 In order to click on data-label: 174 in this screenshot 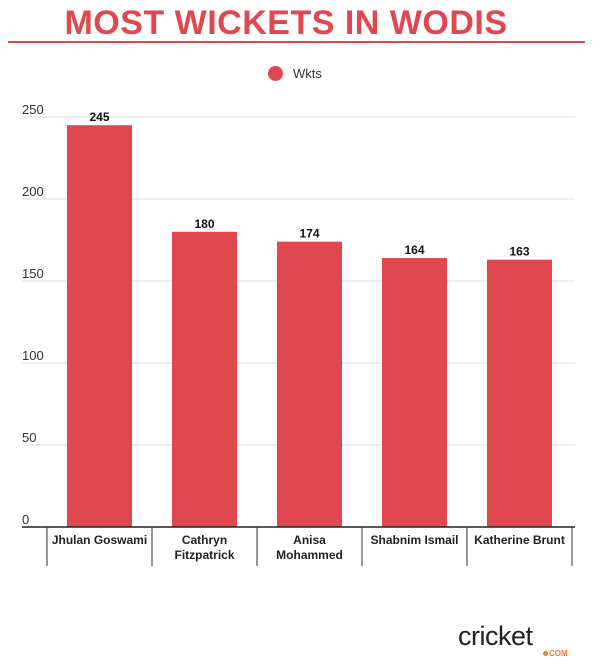, I will do `click(309, 234)`.